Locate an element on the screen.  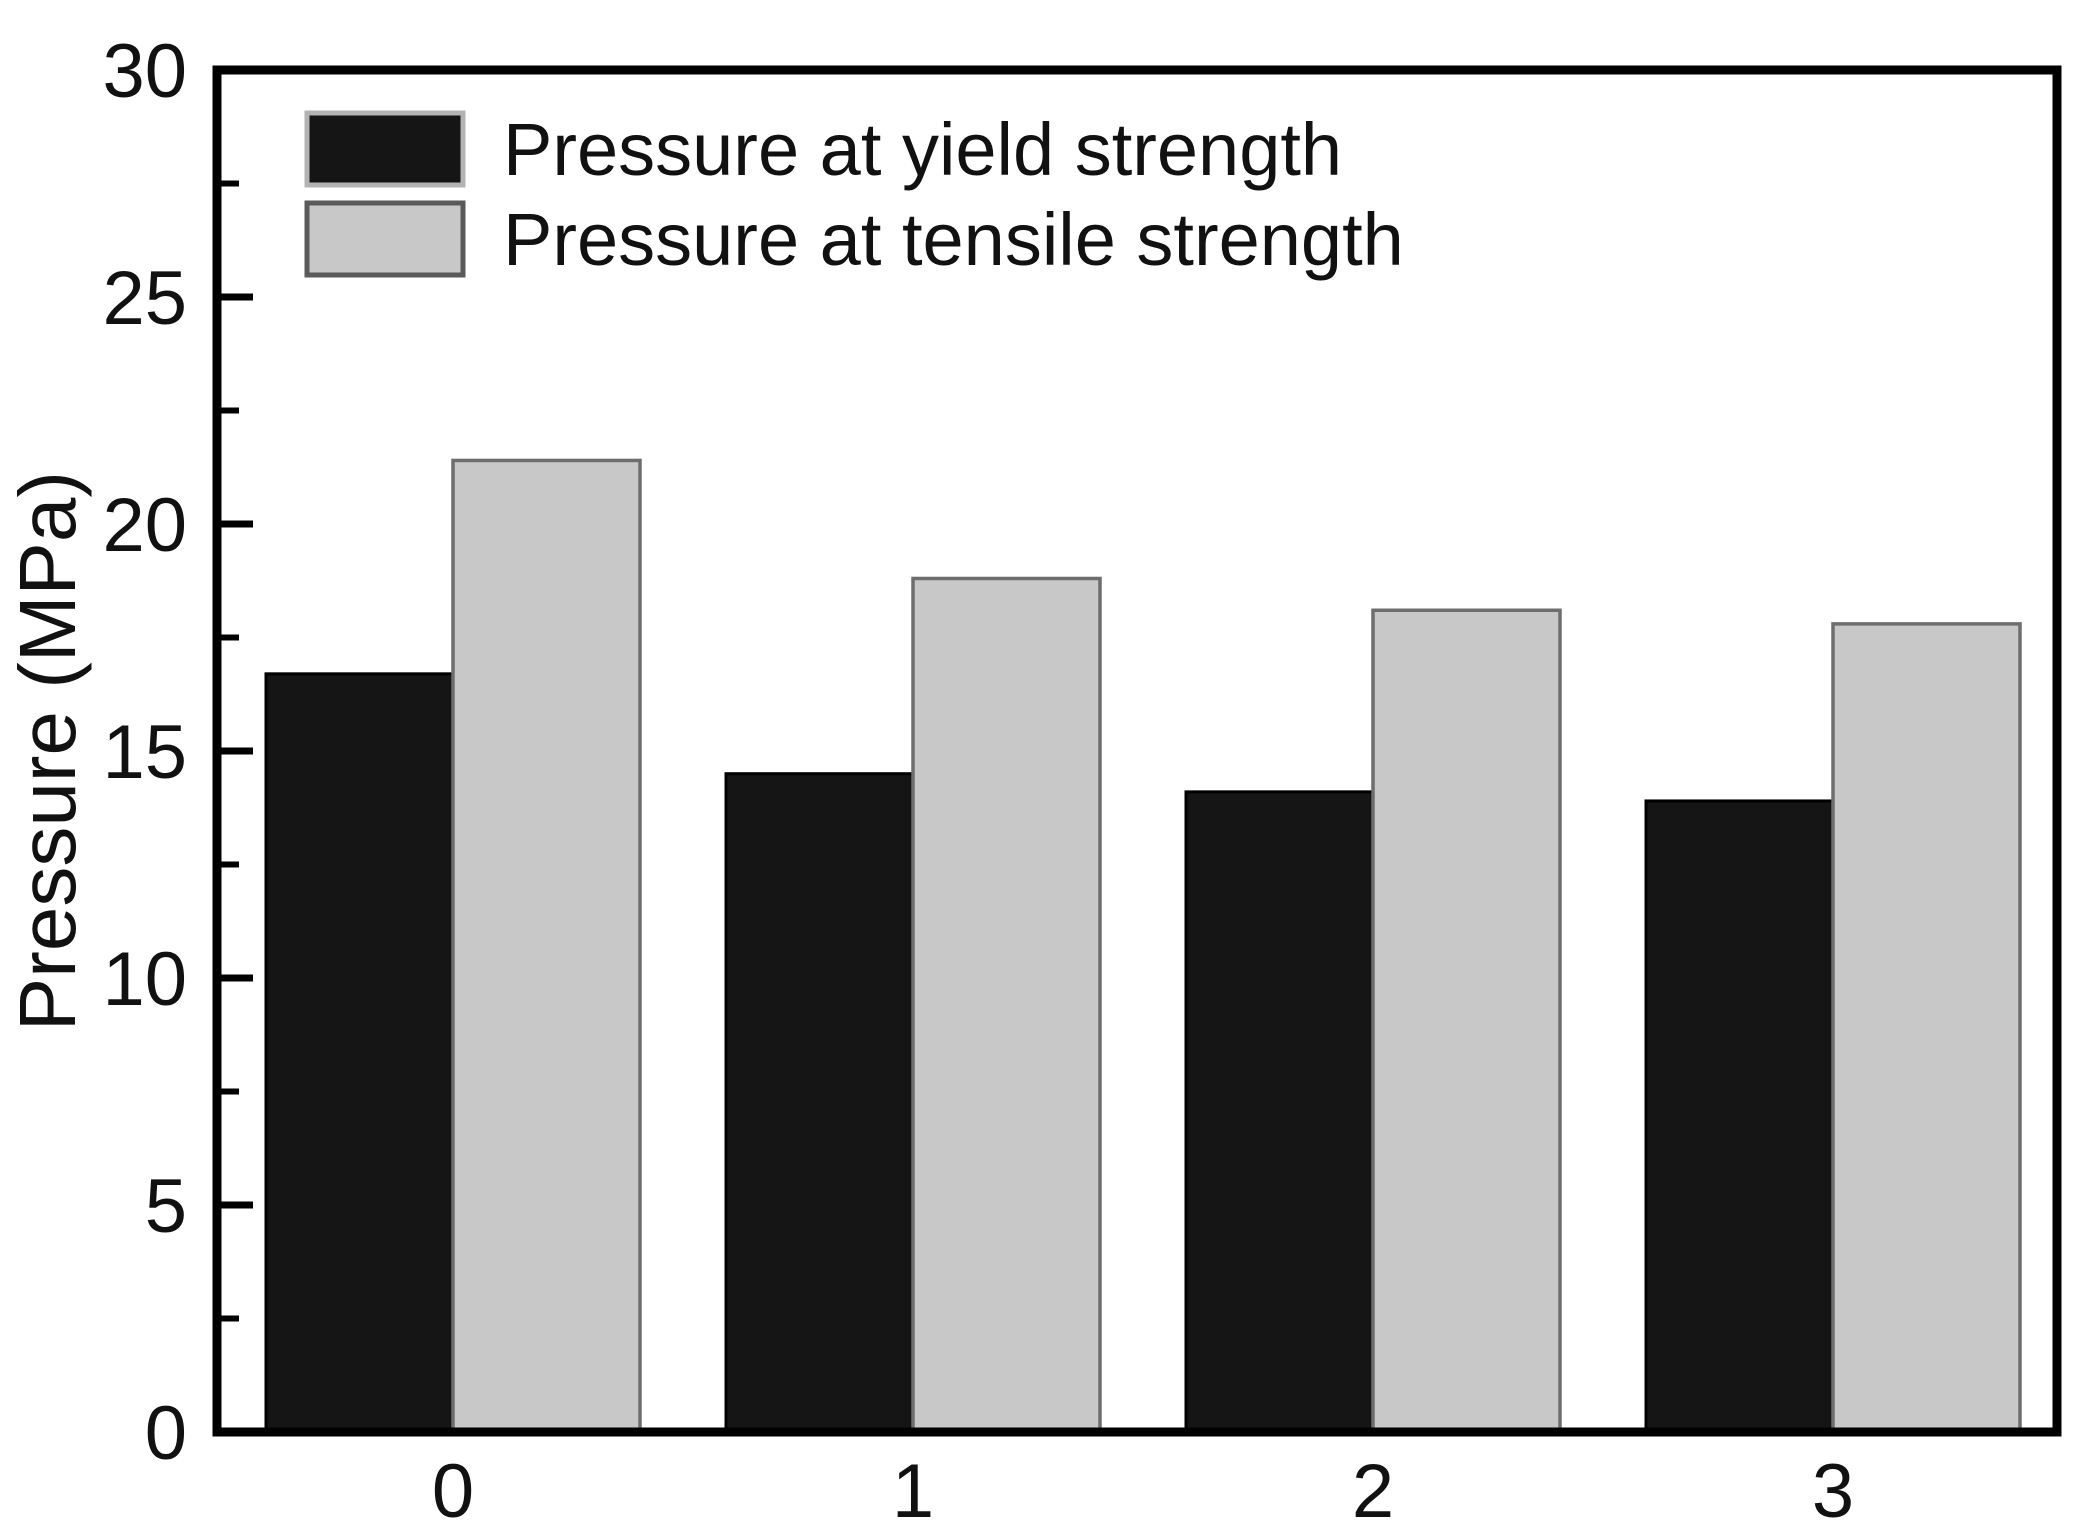
legend-label-tensile: Pressure at tensile strength is located at coordinates (953, 239).